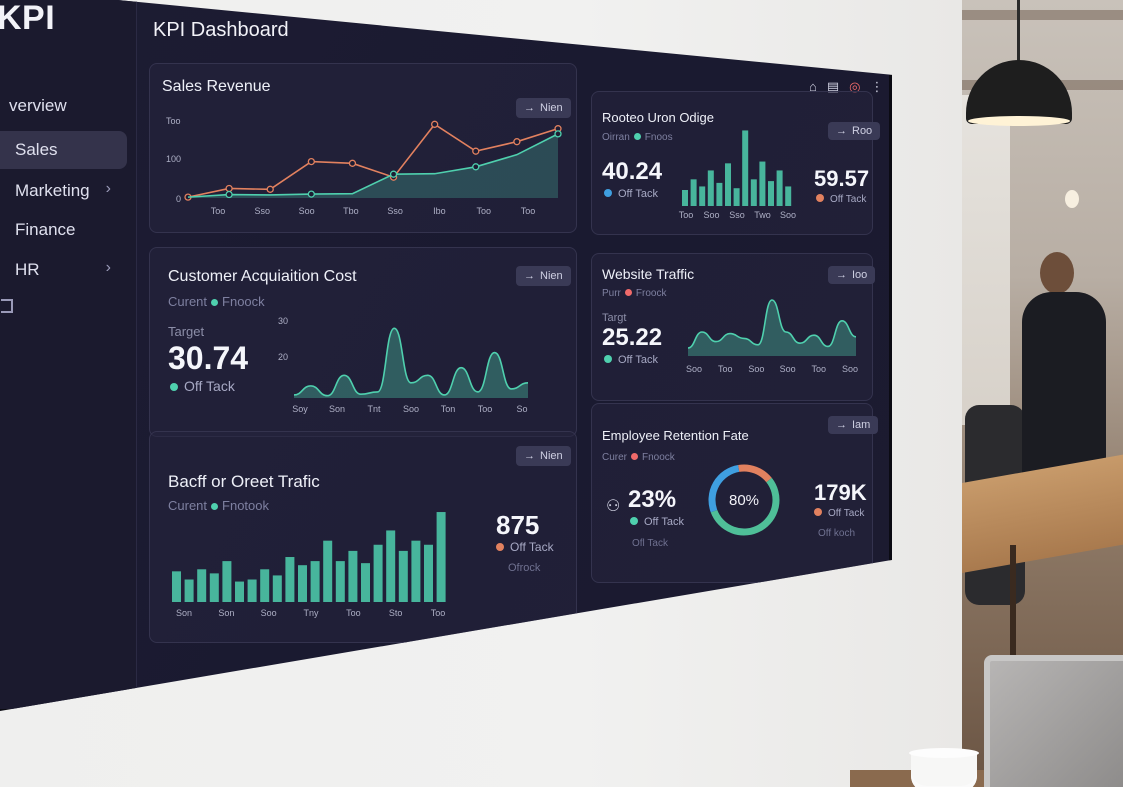 The height and width of the screenshot is (787, 1123). Describe the element at coordinates (283, 357) in the screenshot. I see `y-tick: 20` at that location.